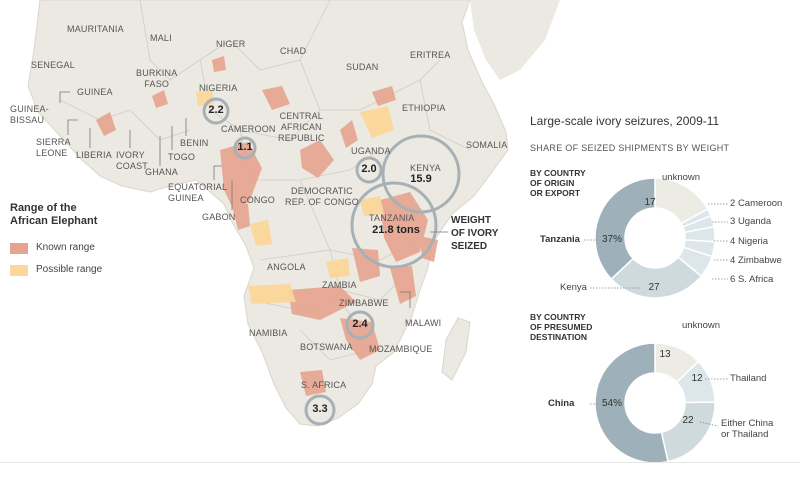 The width and height of the screenshot is (800, 479). I want to click on origin-small-3-value: 4, so click(733, 241).